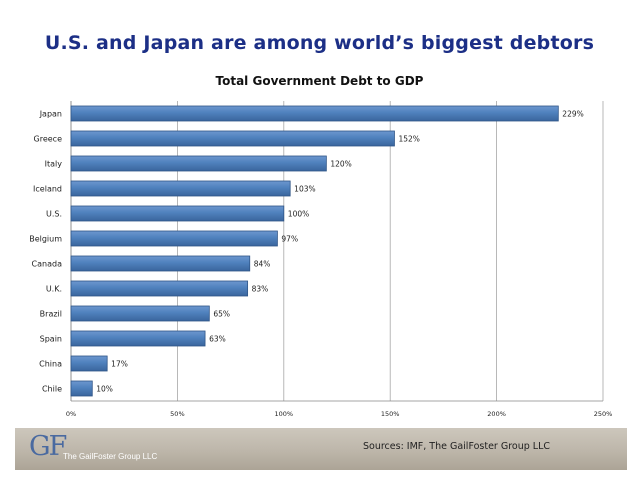 This screenshot has height=480, width=639. I want to click on x-tick-label: 50%, so click(177, 414).